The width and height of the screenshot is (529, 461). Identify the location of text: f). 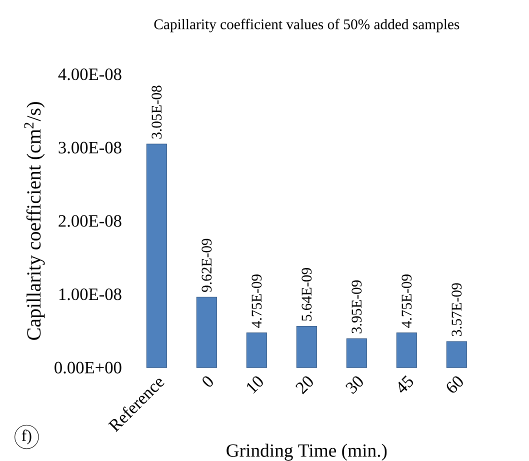
(27, 437).